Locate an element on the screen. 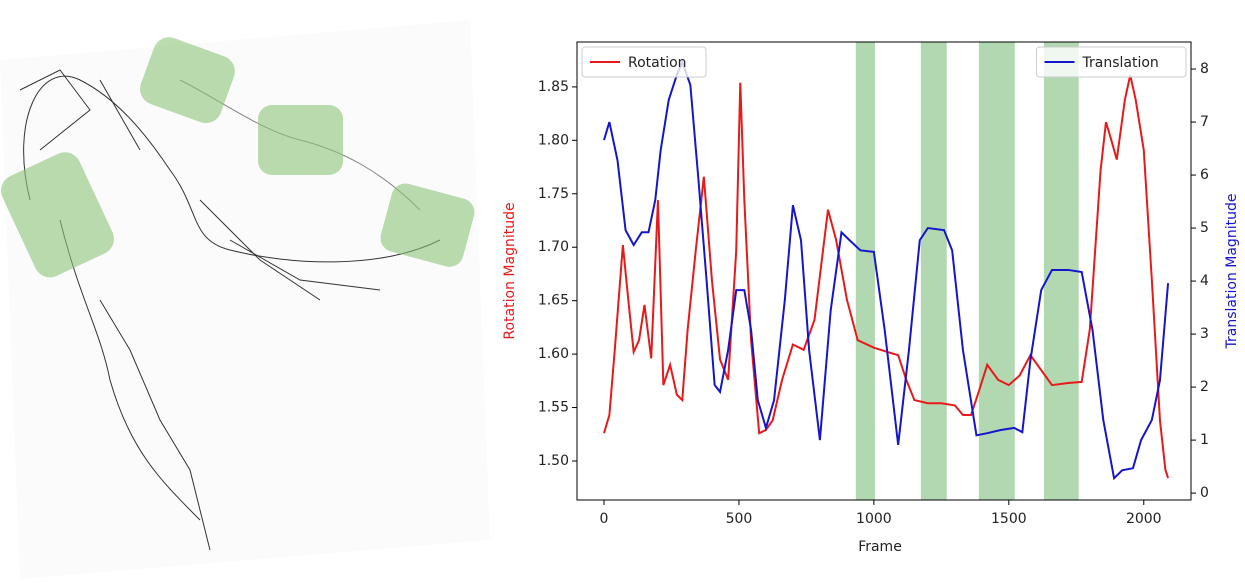  legend-label: Translation is located at coordinates (1120, 63).